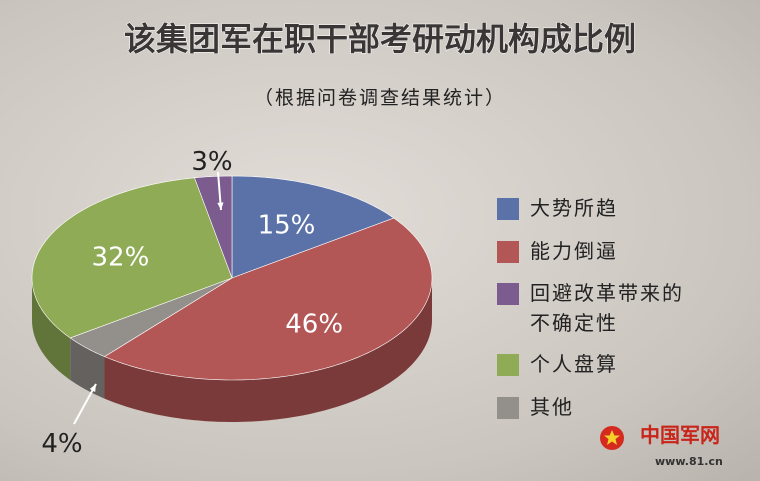 The width and height of the screenshot is (760, 481). What do you see at coordinates (61, 444) in the screenshot?
I see `value-label: 4%` at bounding box center [61, 444].